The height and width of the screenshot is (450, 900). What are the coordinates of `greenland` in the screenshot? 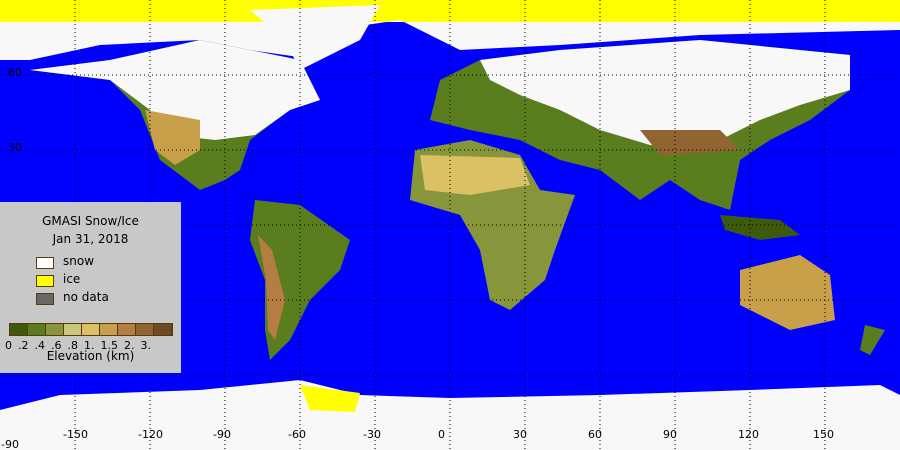 It's located at (315, 37).